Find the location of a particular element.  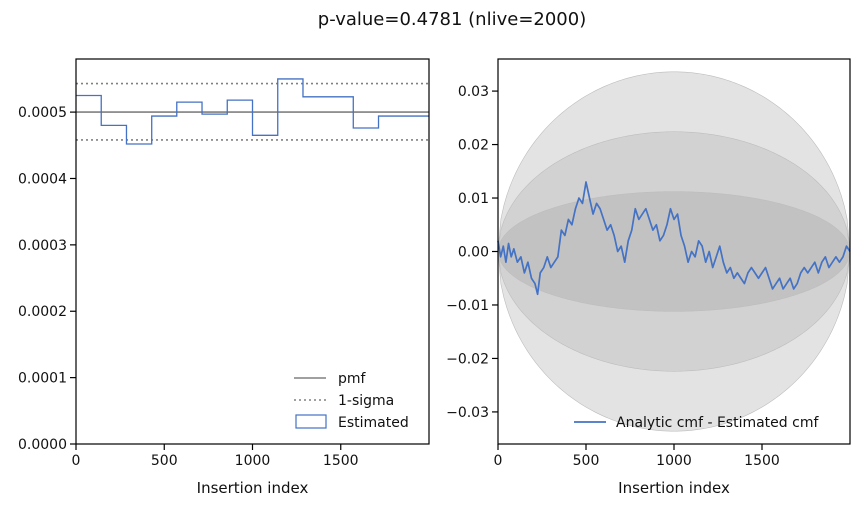

y-tick-label: 0.0002 is located at coordinates (42, 312).